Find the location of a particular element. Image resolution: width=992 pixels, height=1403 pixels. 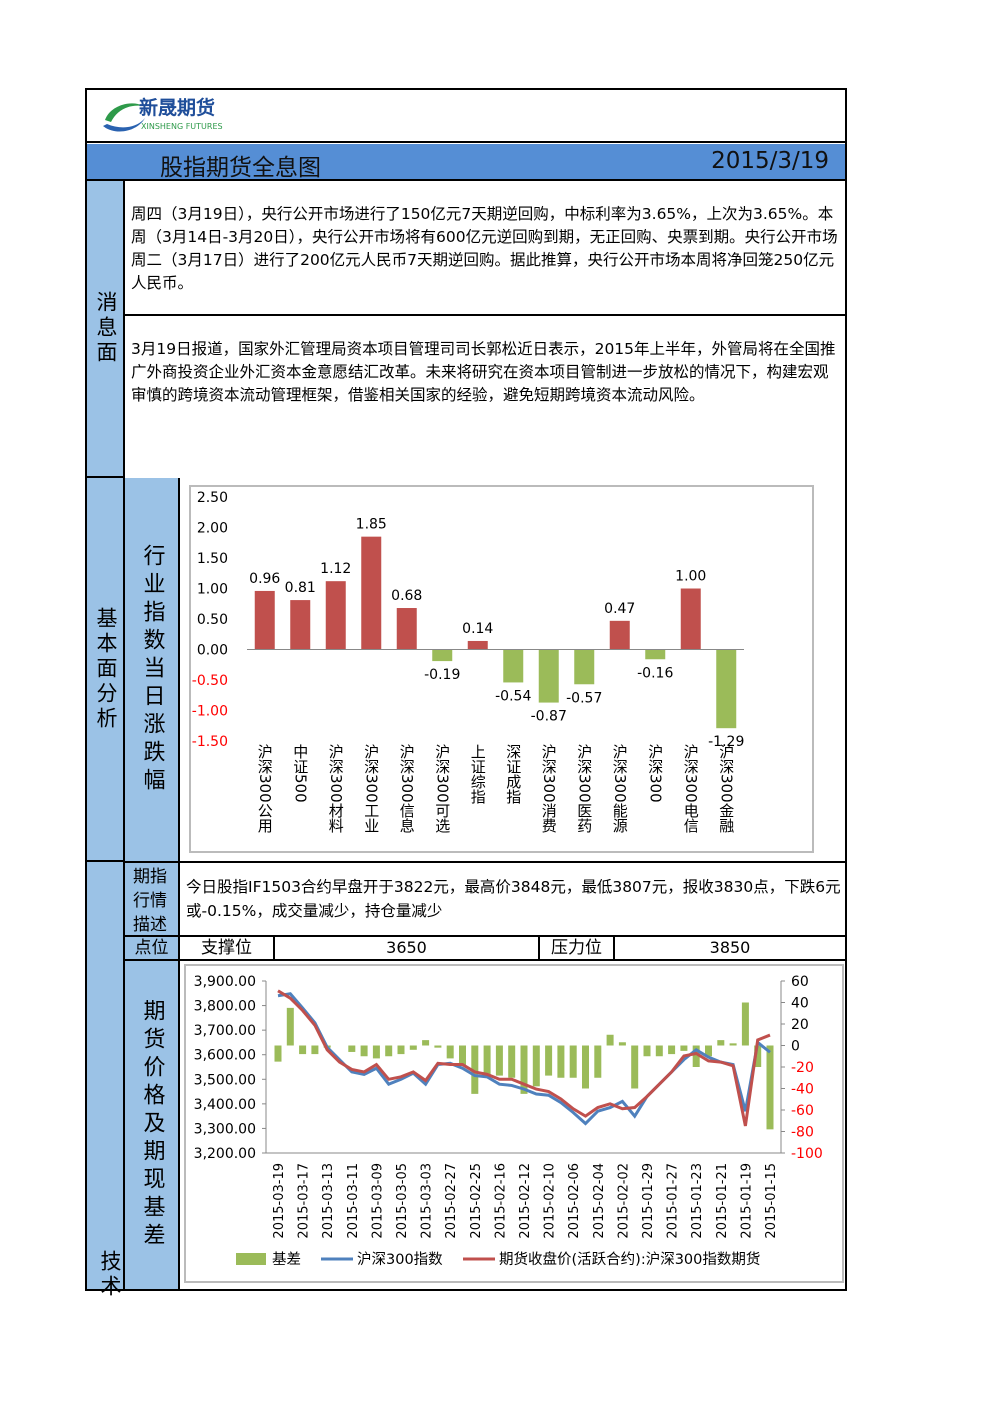

points-label: 点位 is located at coordinates (152, 948).